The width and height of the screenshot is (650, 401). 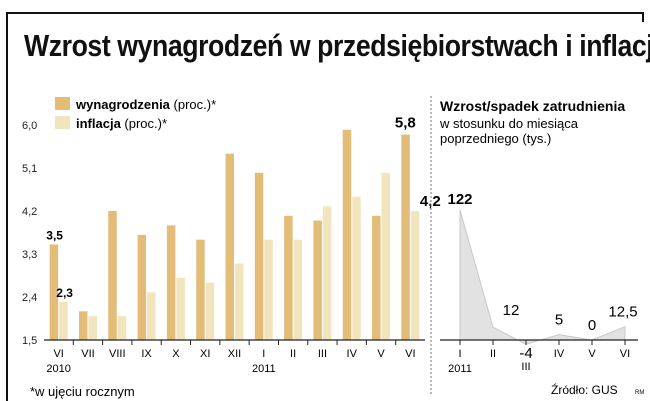 I want to click on footnote: *w ujęciu rocznym, so click(x=82, y=391).